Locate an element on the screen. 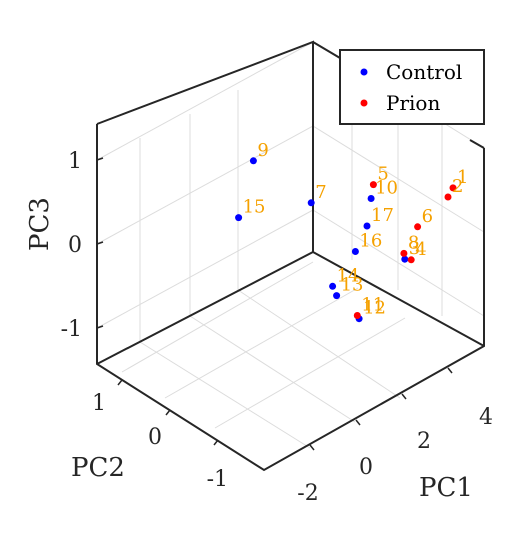 The height and width of the screenshot is (534, 514). point-label-11: 11 is located at coordinates (372, 305).